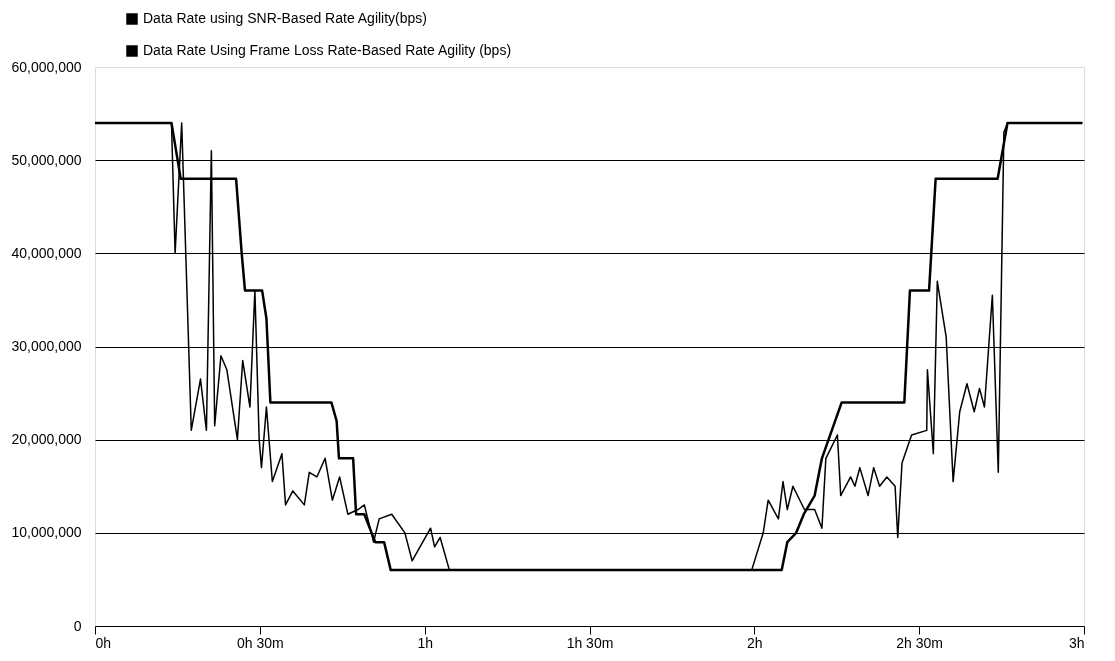 The height and width of the screenshot is (661, 1115). I want to click on y-tick-label: 20,000,000, so click(46, 439).